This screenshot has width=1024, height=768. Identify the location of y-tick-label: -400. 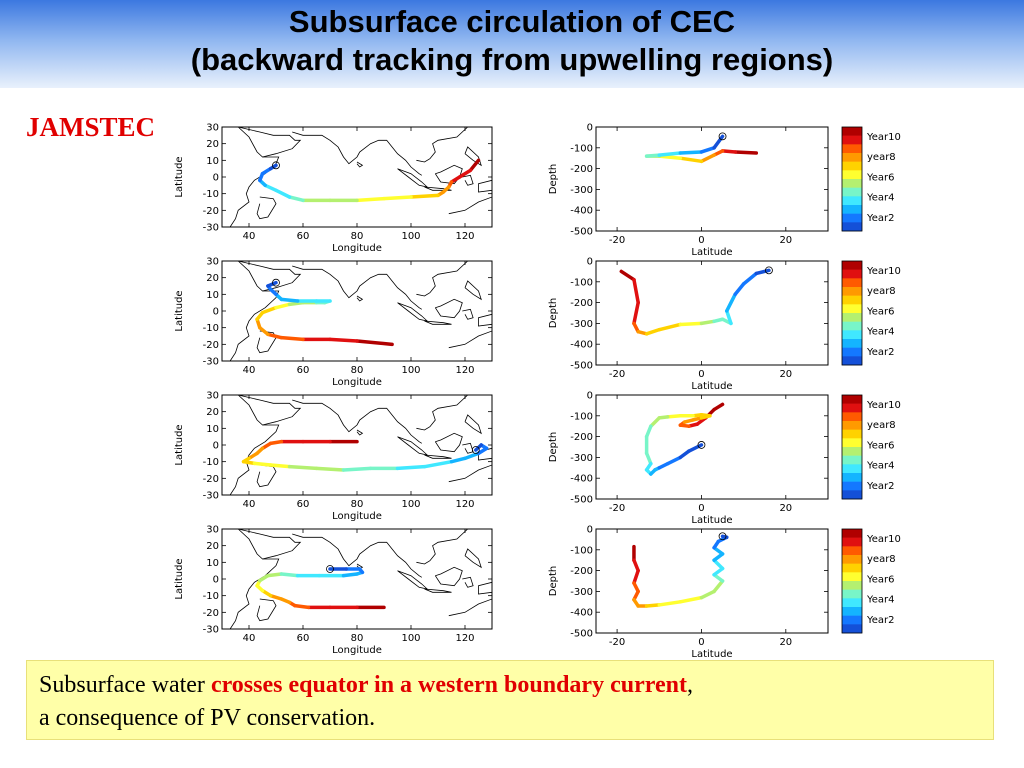
(581, 345).